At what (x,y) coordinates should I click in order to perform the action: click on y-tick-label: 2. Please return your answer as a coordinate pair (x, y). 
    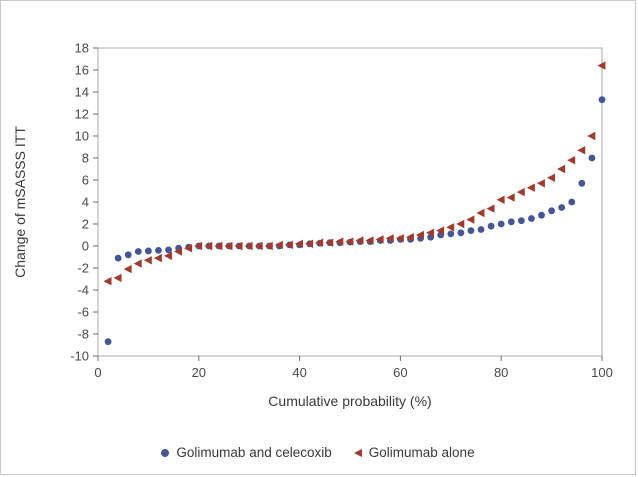
    Looking at the image, I should click on (85, 224).